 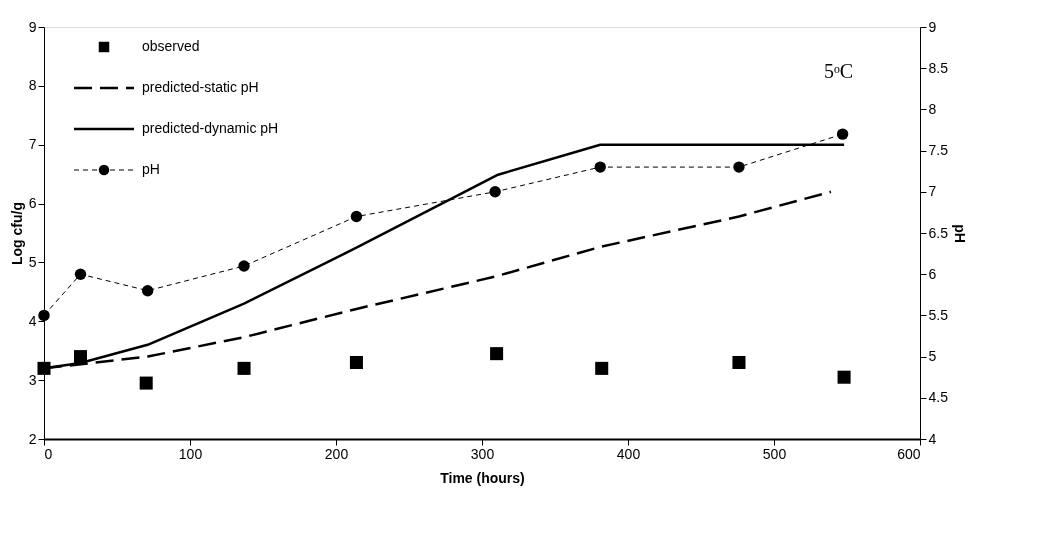 What do you see at coordinates (32, 379) in the screenshot?
I see `y-tick-label: 3` at bounding box center [32, 379].